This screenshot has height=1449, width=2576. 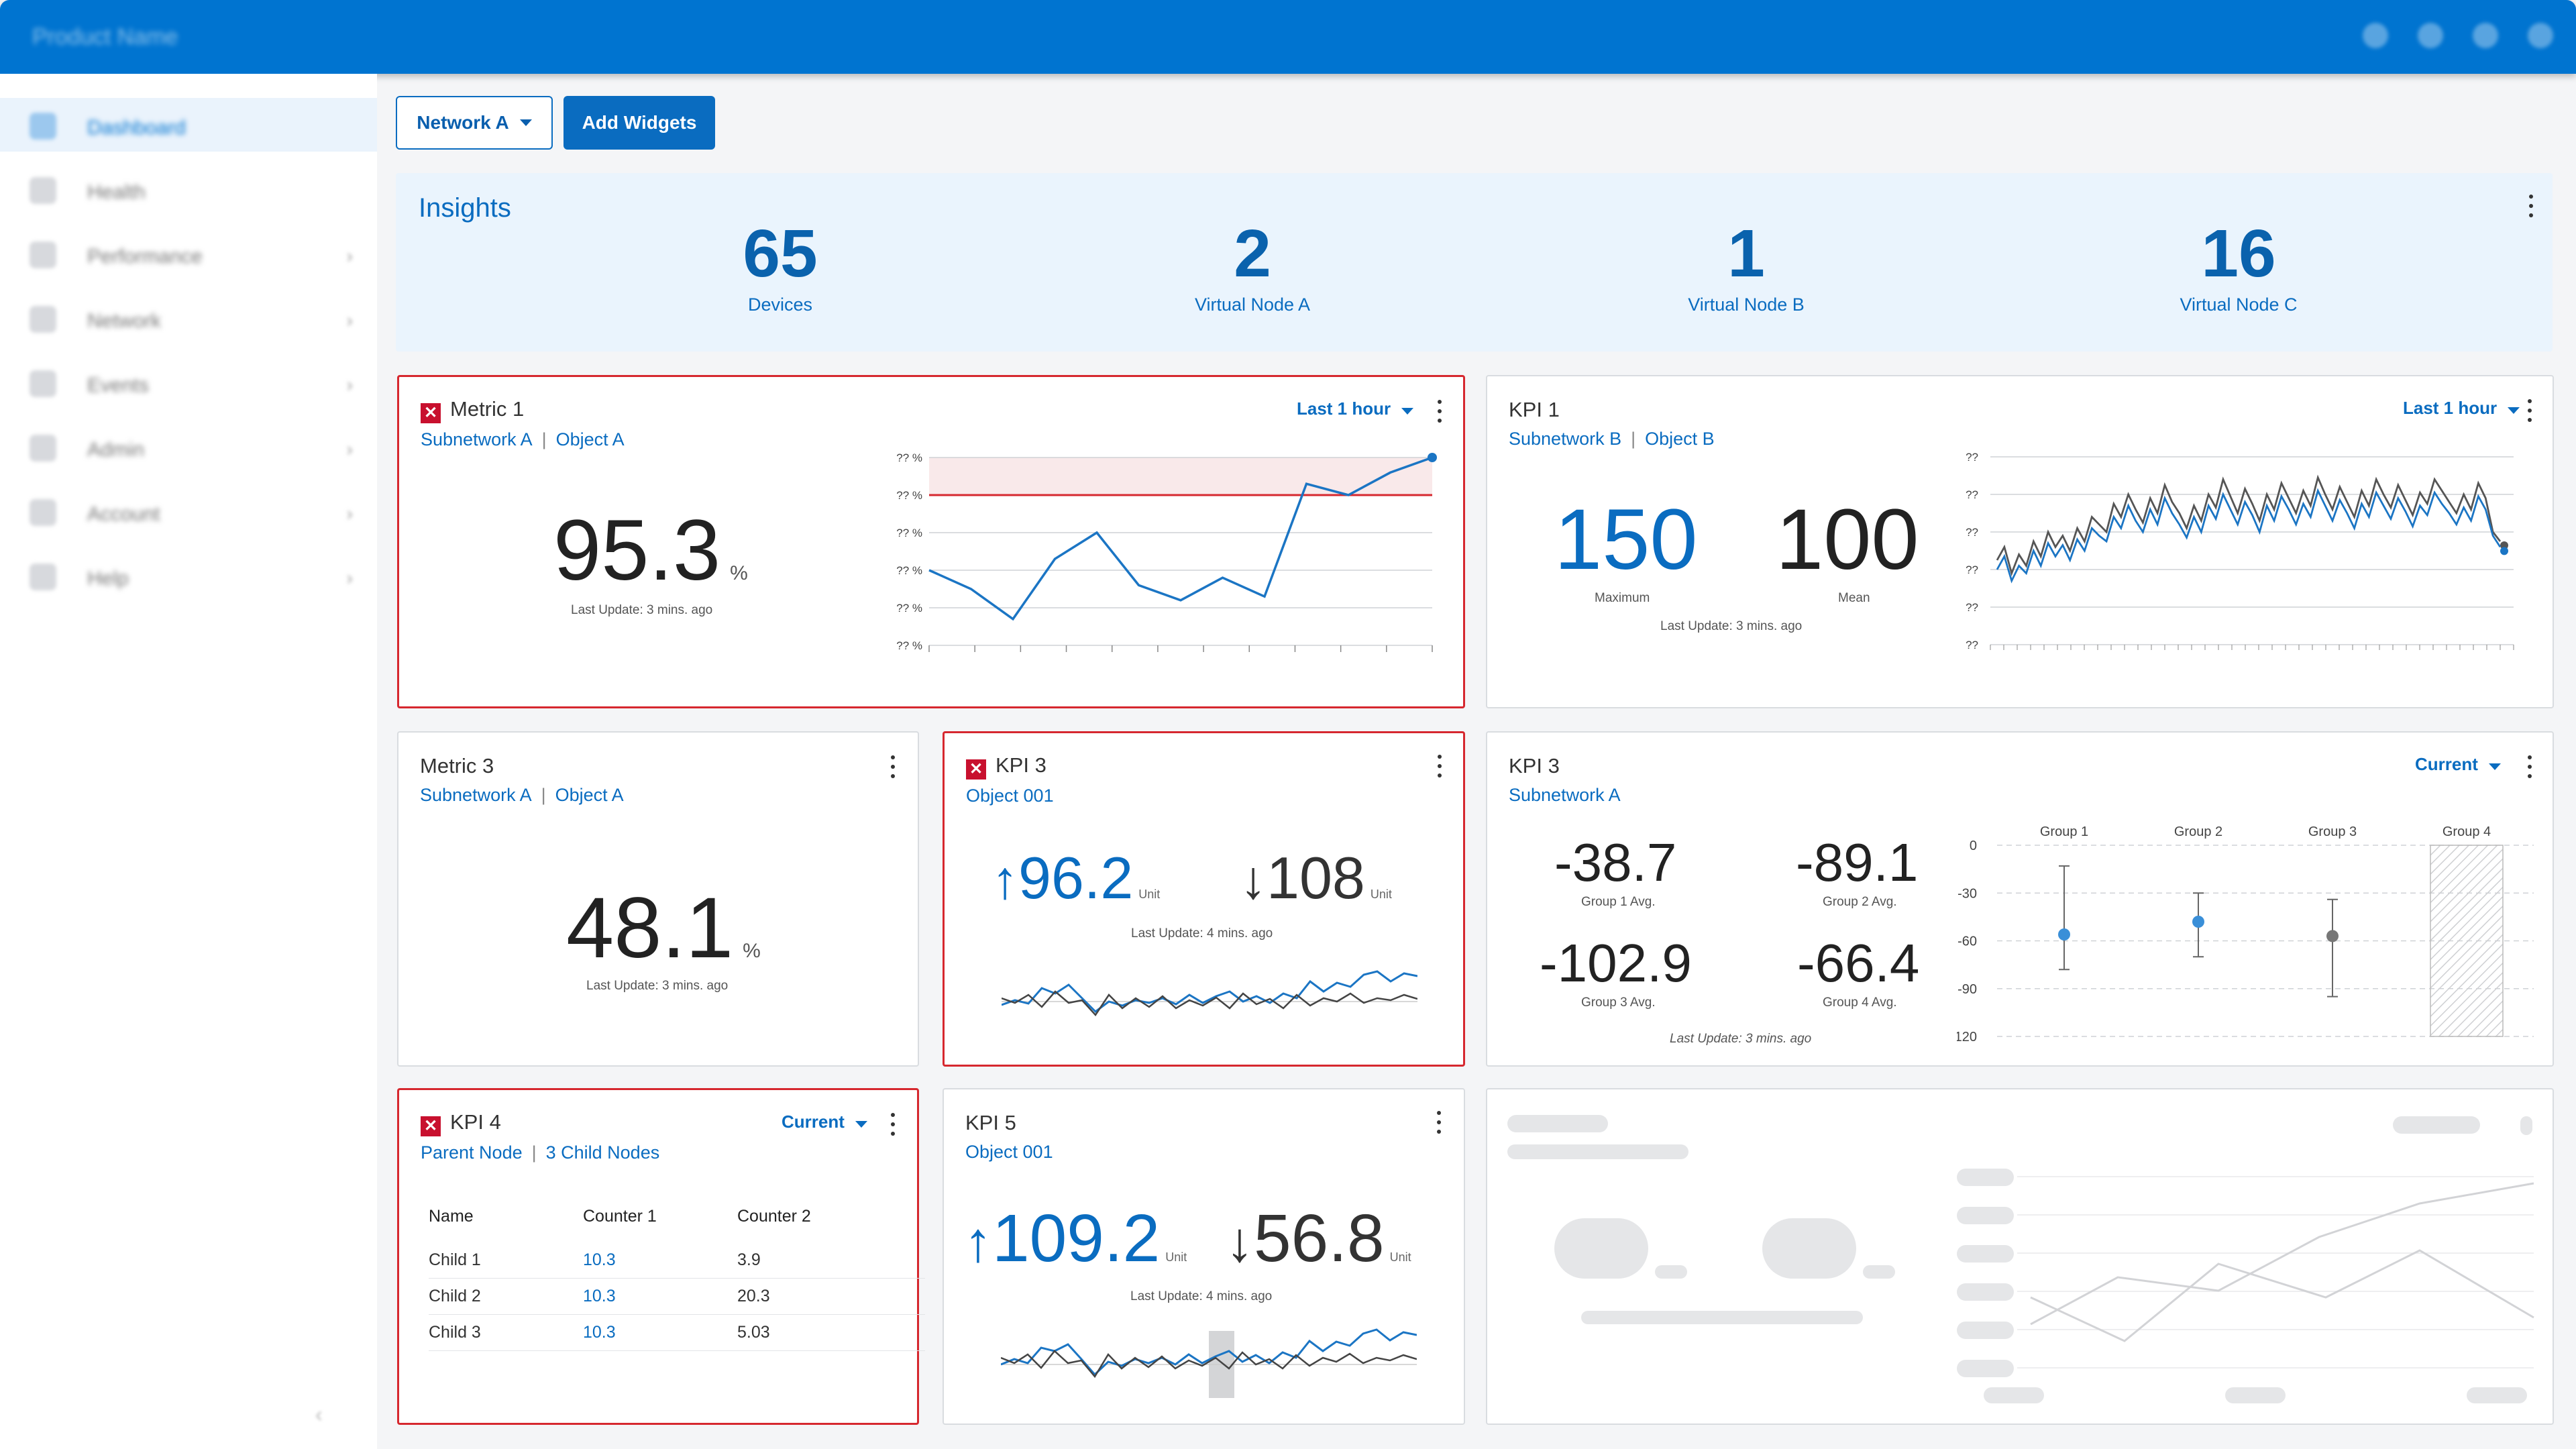 What do you see at coordinates (1565, 439) in the screenshot?
I see `subnetwork-link: Subnetwork B` at bounding box center [1565, 439].